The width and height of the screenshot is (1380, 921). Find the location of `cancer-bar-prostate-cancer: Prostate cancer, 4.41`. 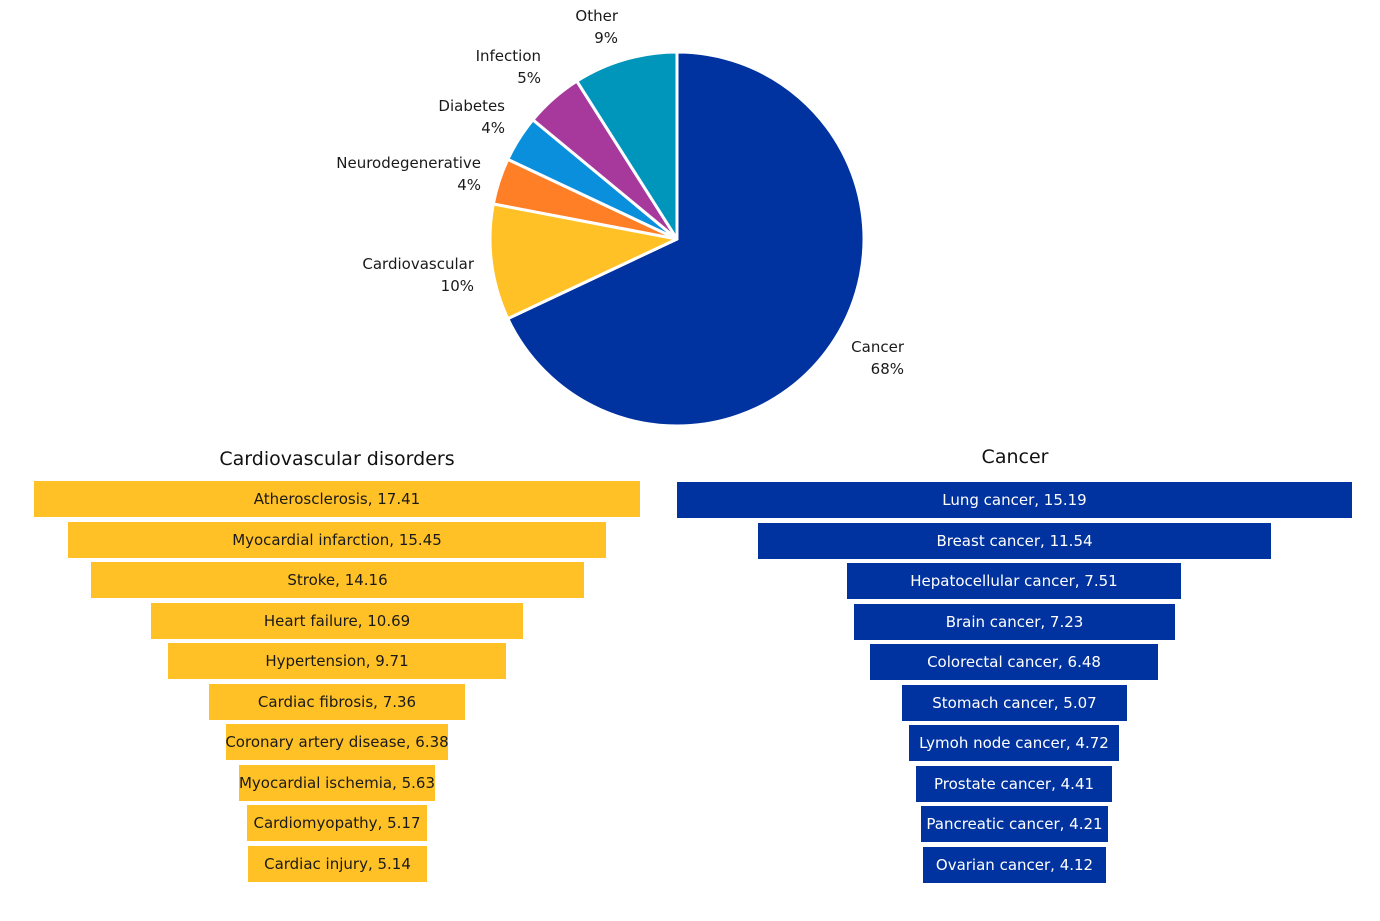

cancer-bar-prostate-cancer: Prostate cancer, 4.41 is located at coordinates (1014, 784).